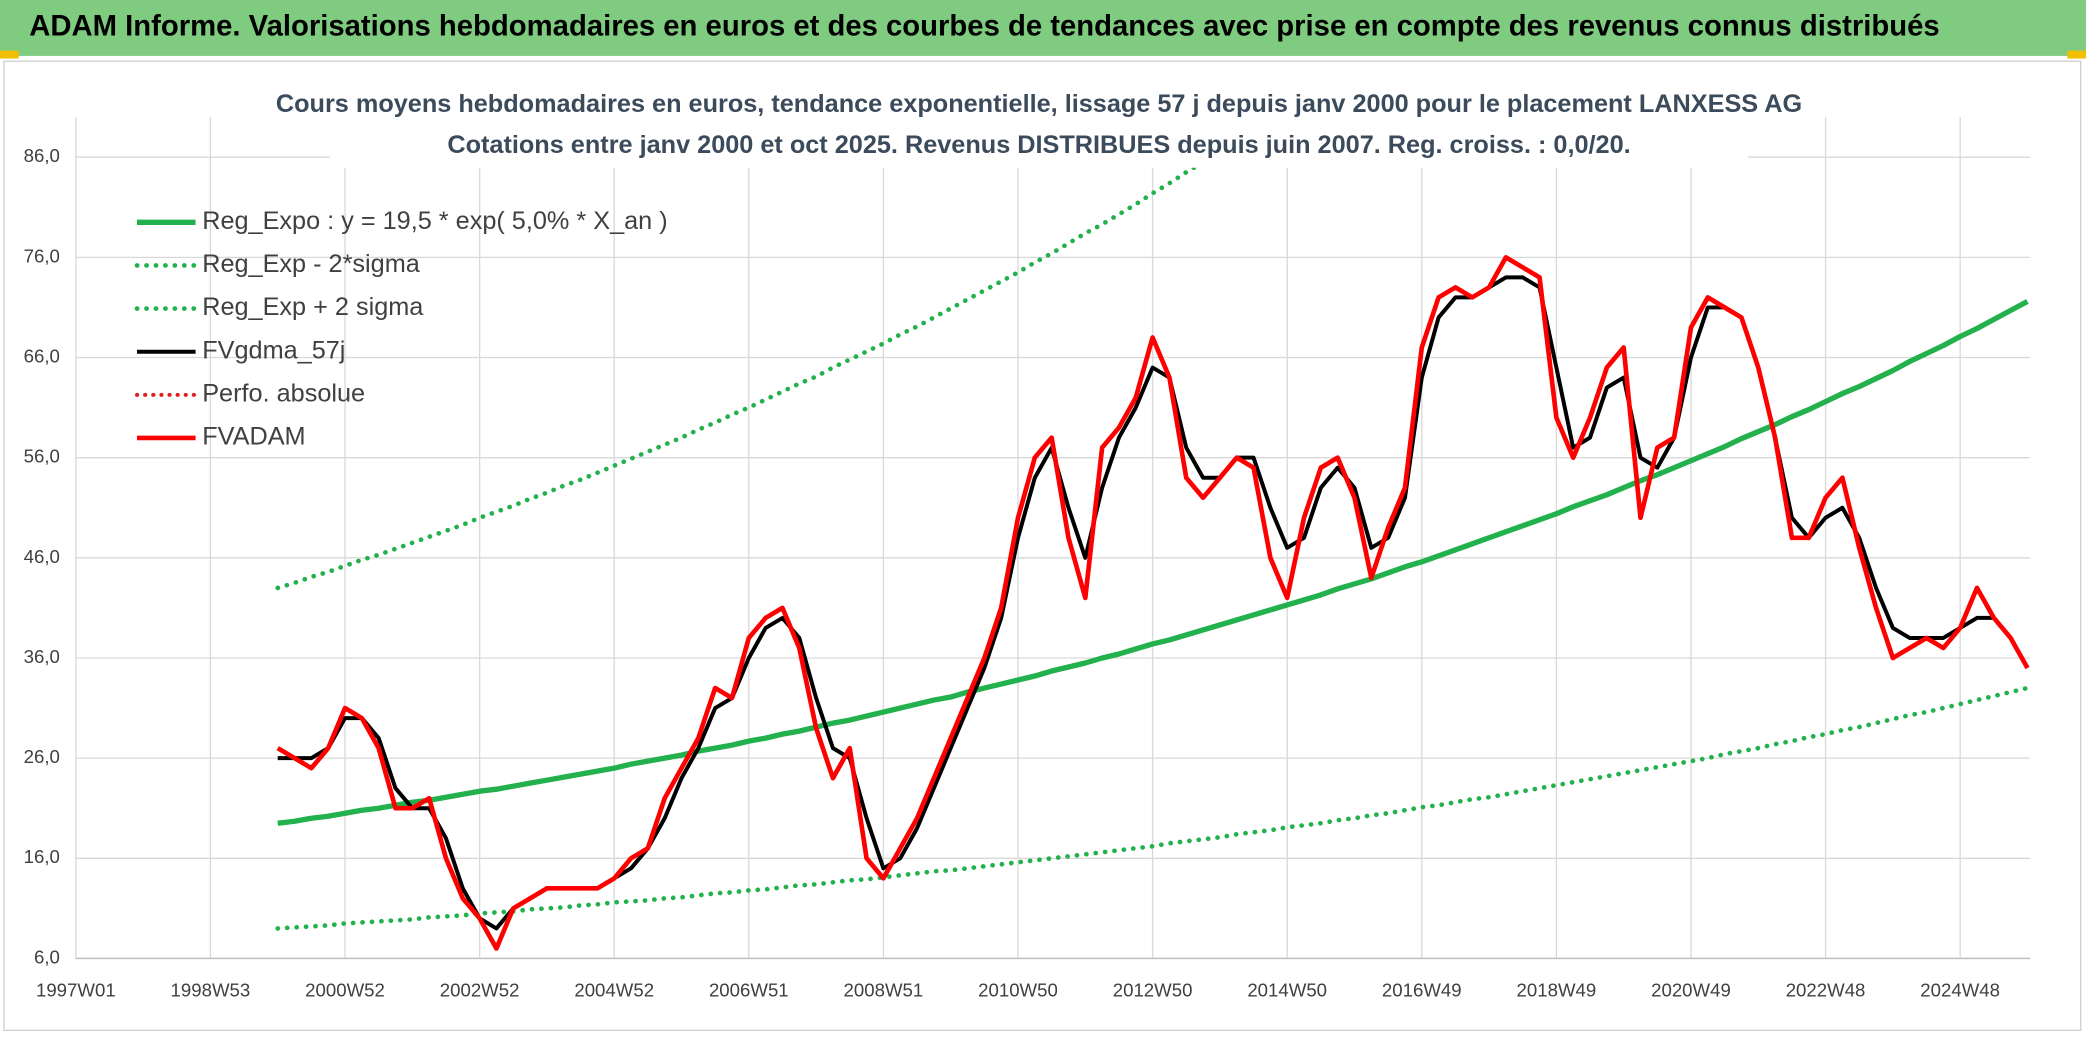 The height and width of the screenshot is (1037, 2086). I want to click on x-tick-label: 2018W49, so click(1557, 990).